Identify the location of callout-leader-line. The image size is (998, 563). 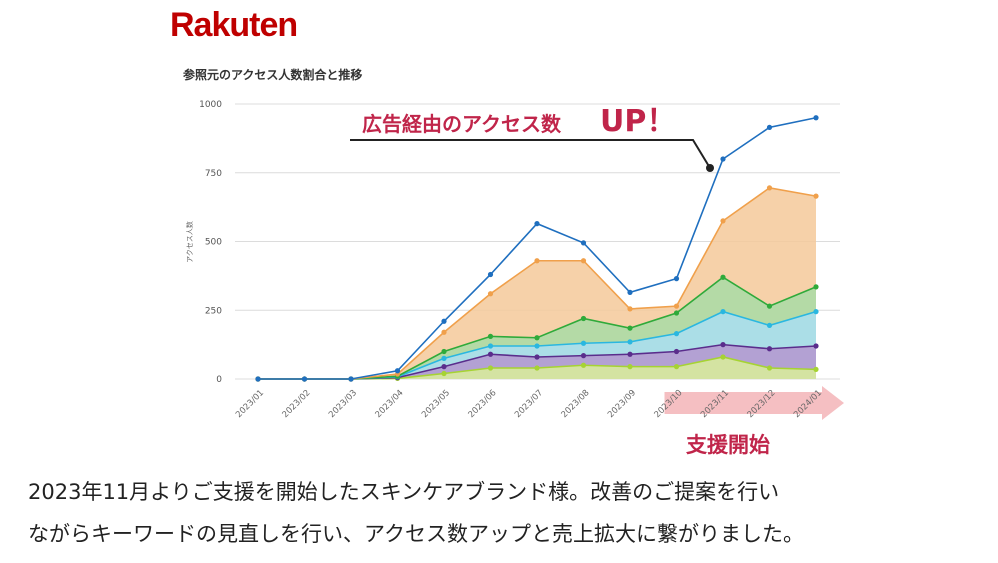
(530, 154).